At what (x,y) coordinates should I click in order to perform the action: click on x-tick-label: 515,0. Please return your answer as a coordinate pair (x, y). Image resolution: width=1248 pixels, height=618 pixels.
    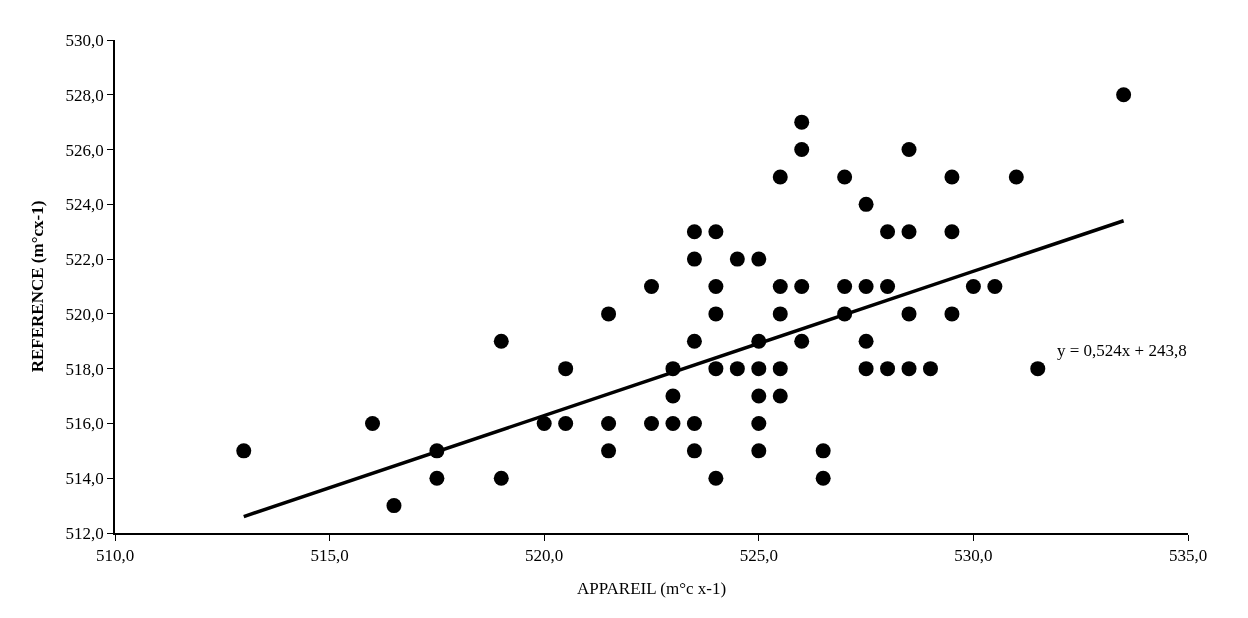
    Looking at the image, I should click on (329, 556).